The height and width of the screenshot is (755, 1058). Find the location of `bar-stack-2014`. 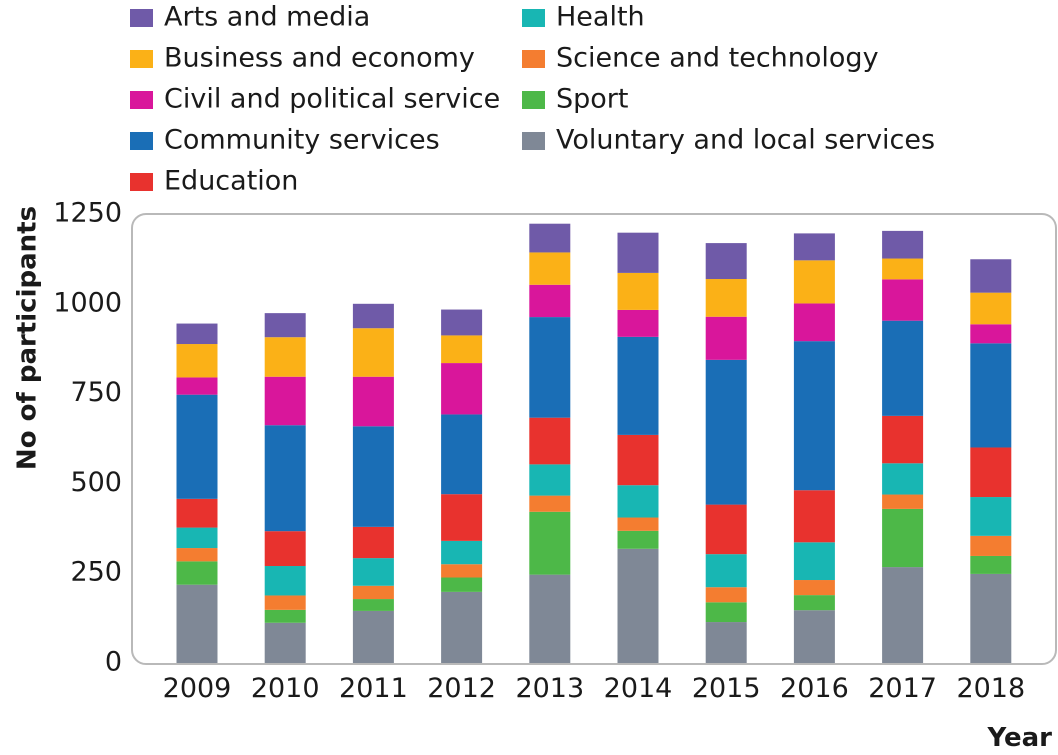

bar-stack-2014 is located at coordinates (638, 447).